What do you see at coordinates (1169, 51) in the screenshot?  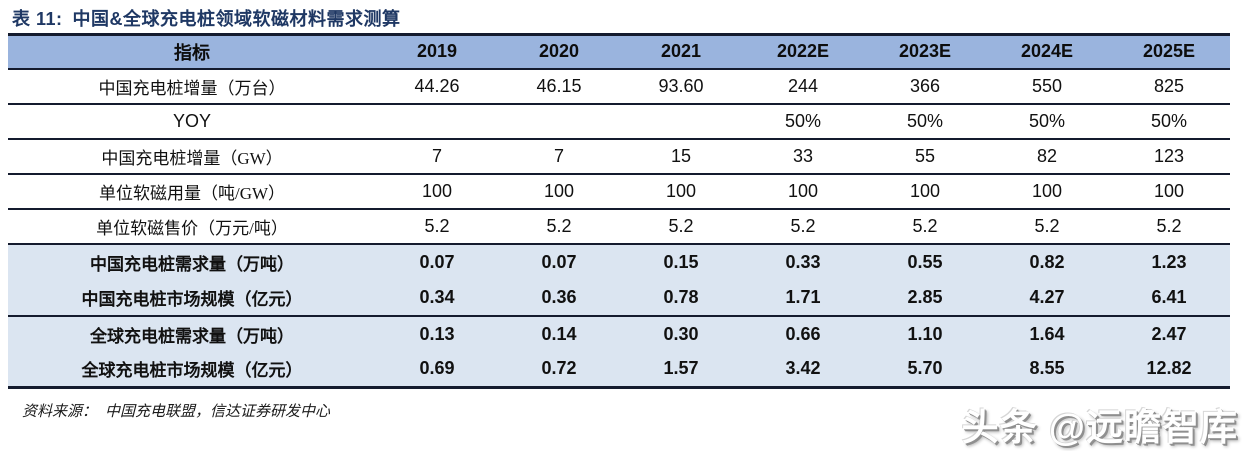 I see `header-cell-2025e: 2025E` at bounding box center [1169, 51].